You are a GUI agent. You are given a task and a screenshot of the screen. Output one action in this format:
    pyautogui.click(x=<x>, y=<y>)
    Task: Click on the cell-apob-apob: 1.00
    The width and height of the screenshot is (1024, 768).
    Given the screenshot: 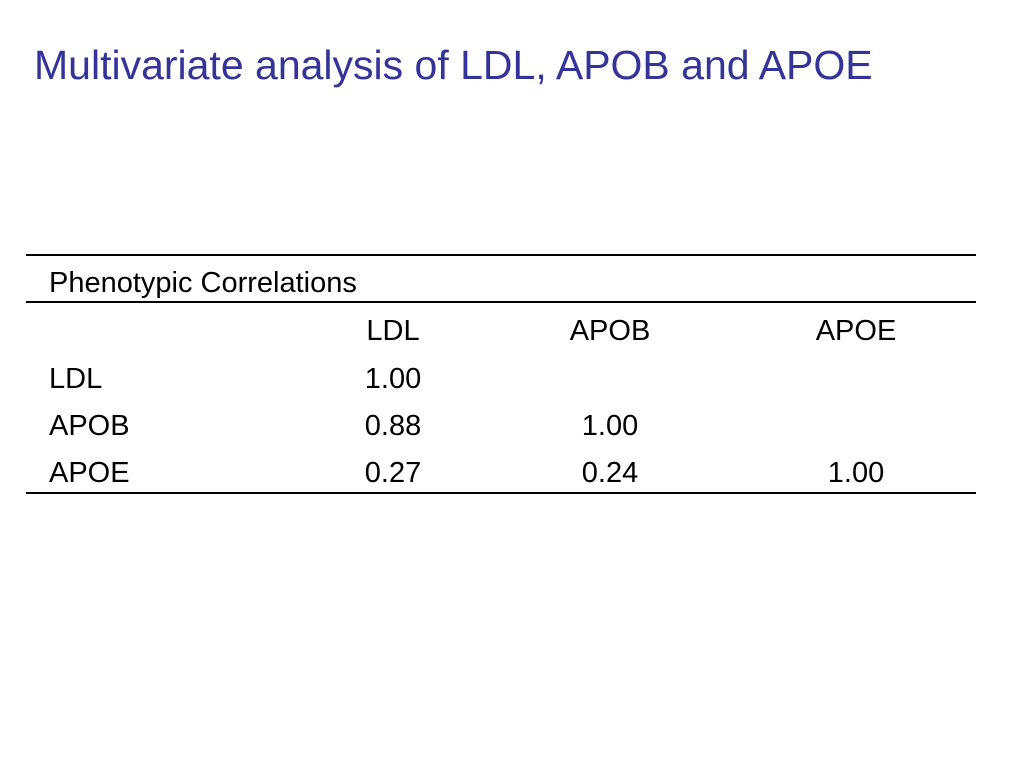 What is the action you would take?
    pyautogui.click(x=610, y=426)
    